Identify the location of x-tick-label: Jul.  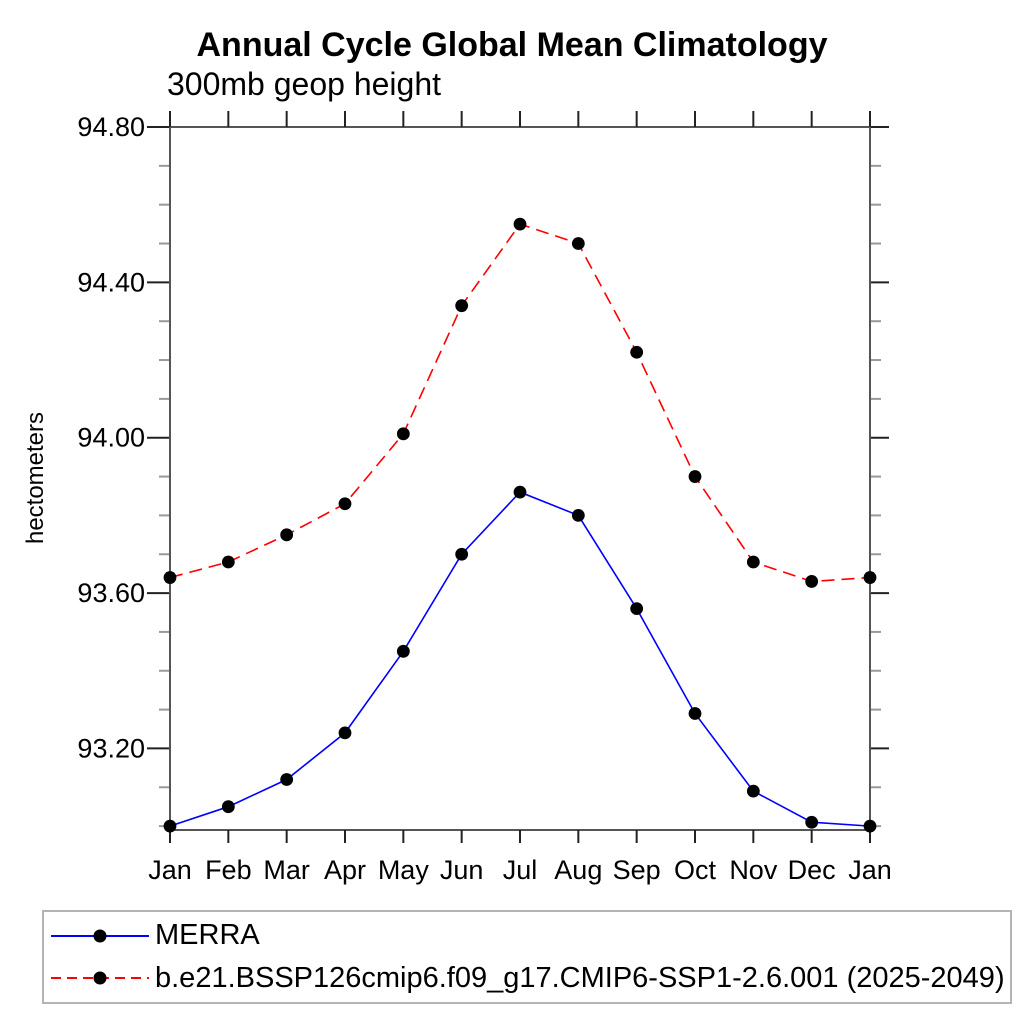
(520, 870).